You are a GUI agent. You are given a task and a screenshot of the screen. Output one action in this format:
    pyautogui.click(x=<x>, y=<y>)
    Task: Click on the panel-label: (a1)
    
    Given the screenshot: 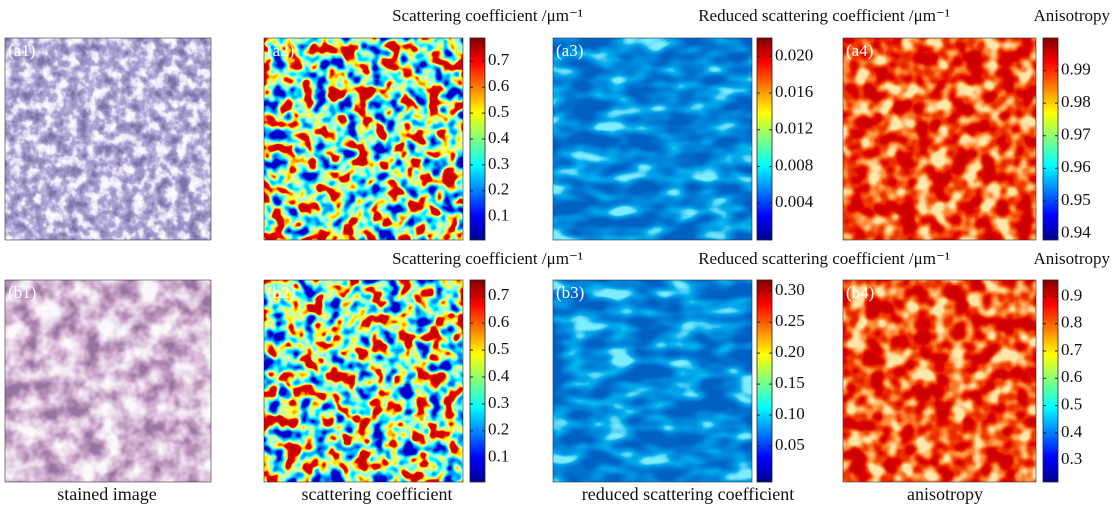 What is the action you would take?
    pyautogui.click(x=21, y=50)
    